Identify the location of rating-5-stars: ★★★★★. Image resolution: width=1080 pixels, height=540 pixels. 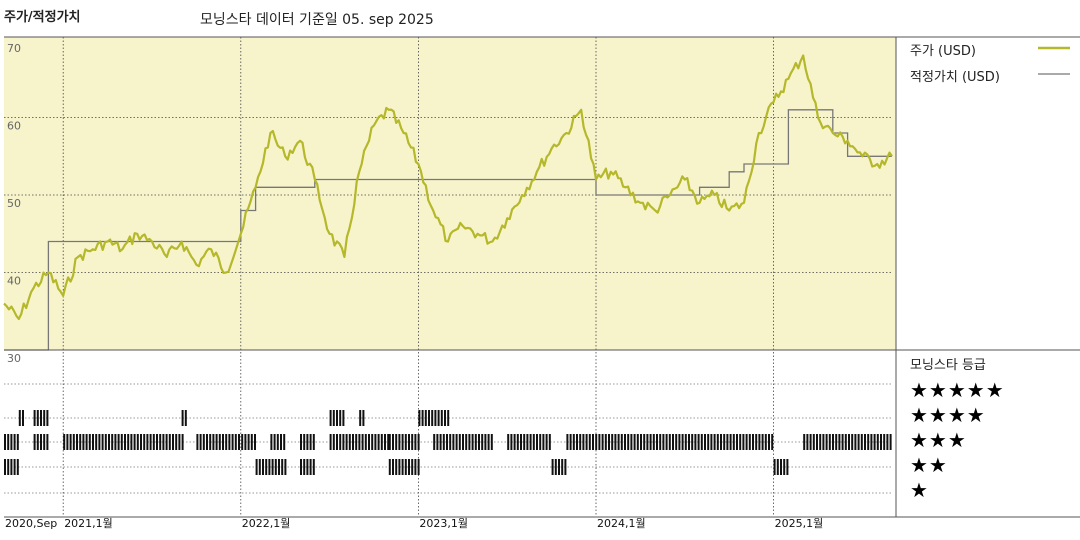
(957, 390).